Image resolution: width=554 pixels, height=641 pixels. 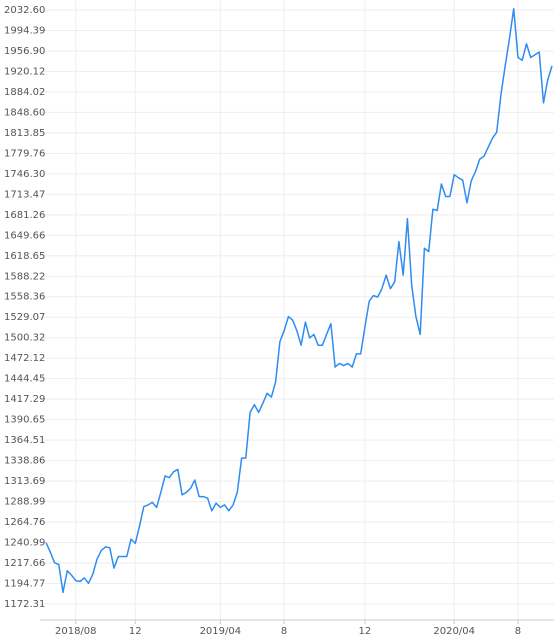 I want to click on y-tick-label: 1649.66, so click(x=24, y=235).